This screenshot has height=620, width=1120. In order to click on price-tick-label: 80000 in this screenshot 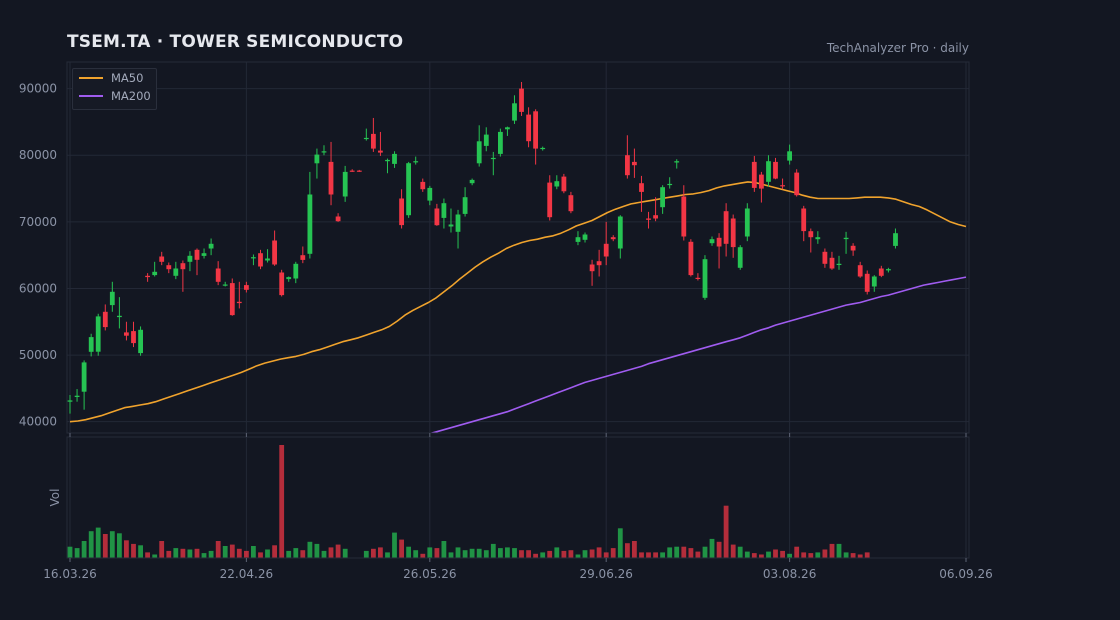, I will do `click(38, 155)`.